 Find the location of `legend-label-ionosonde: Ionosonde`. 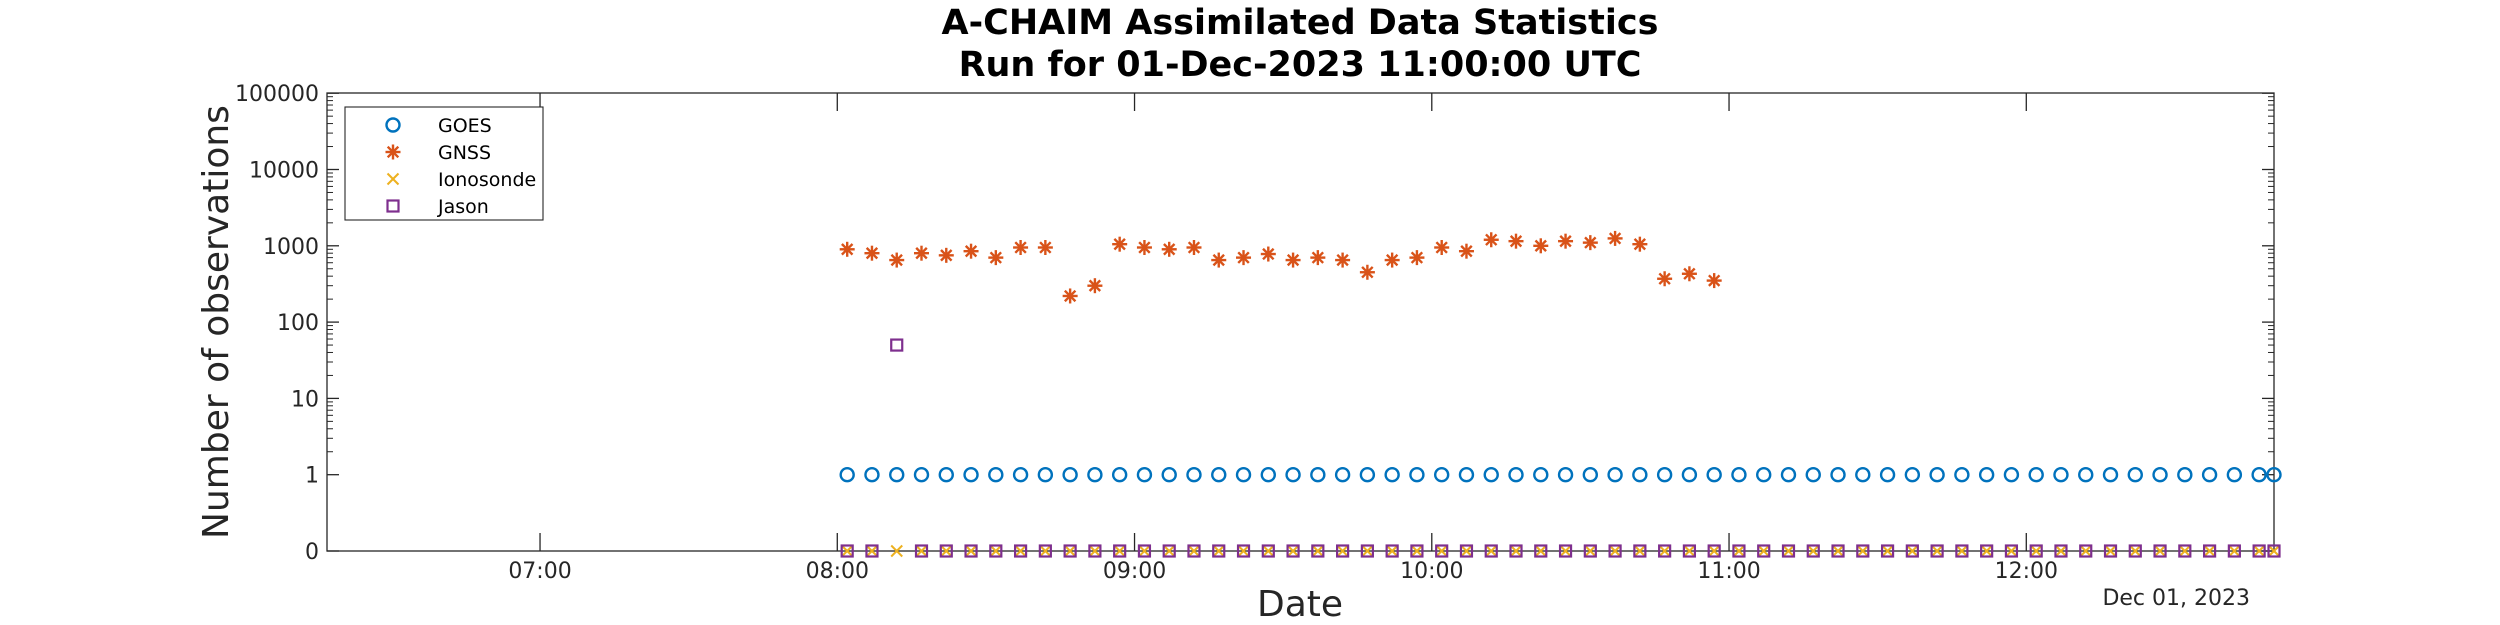

legend-label-ionosonde: Ionosonde is located at coordinates (487, 180).